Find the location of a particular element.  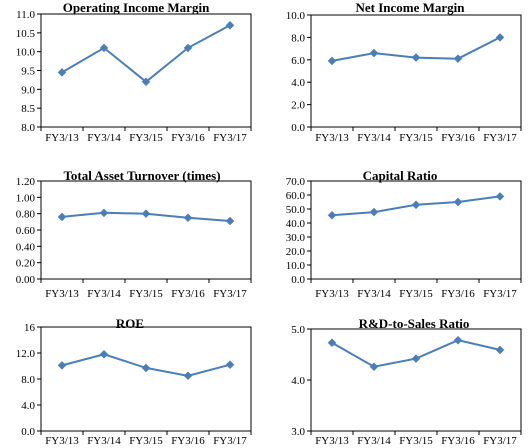

chart-title: Operating Income Margin is located at coordinates (136, 7).